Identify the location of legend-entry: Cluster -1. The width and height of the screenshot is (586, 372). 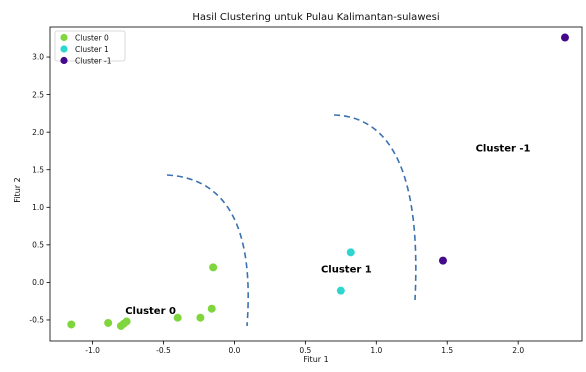
(93, 60).